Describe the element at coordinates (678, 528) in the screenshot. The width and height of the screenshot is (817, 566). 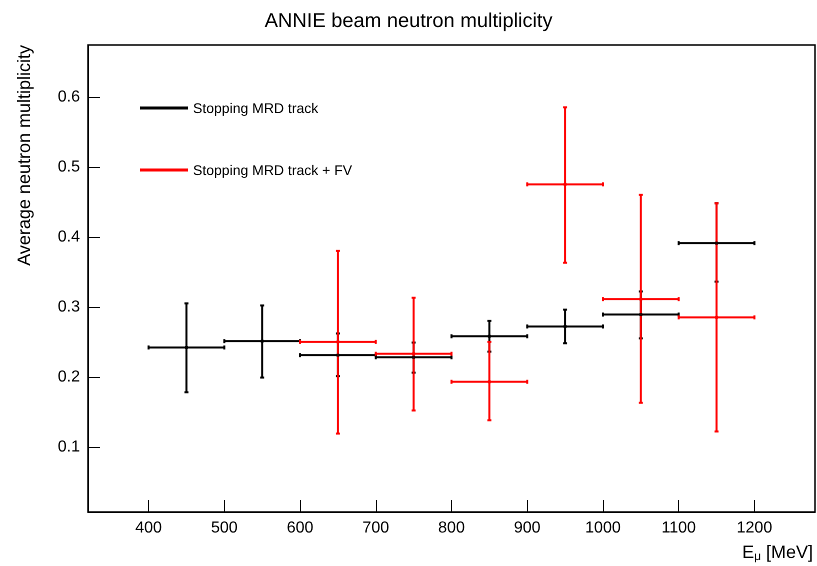
I see `x-tick-label: 1100` at that location.